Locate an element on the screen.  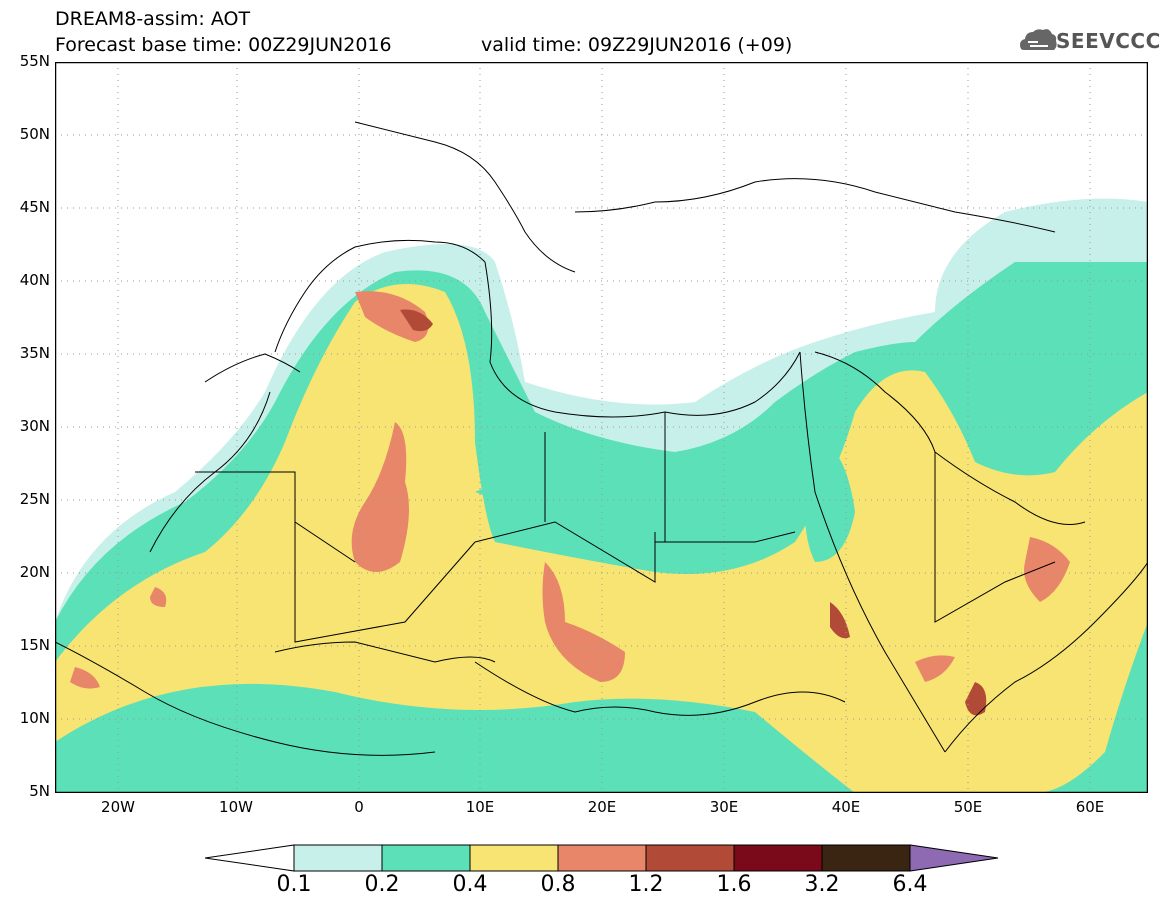
colorbar-label: 0.4 is located at coordinates (470, 884).